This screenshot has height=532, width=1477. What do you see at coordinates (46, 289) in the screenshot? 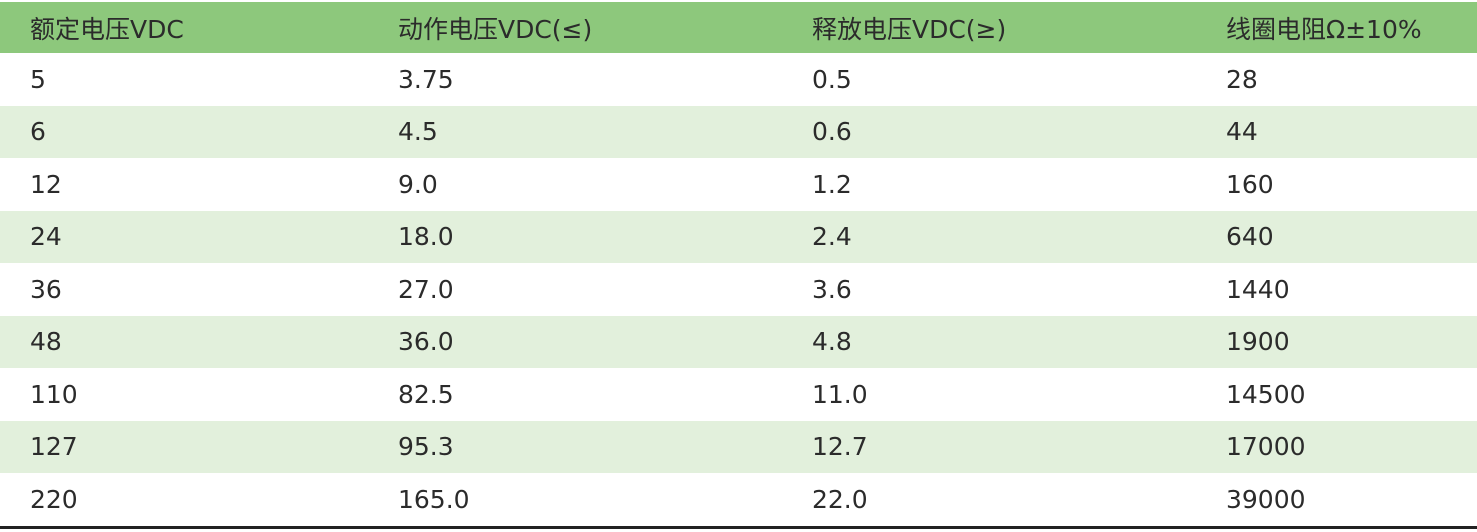
I see `table-cell: 36` at bounding box center [46, 289].